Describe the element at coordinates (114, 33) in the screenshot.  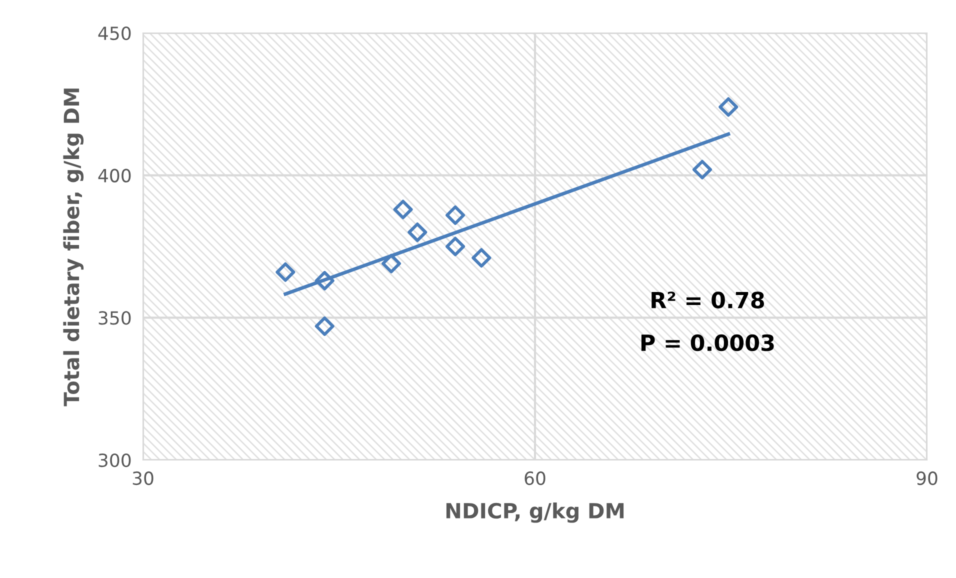
I see `y-tick-label: 450` at that location.